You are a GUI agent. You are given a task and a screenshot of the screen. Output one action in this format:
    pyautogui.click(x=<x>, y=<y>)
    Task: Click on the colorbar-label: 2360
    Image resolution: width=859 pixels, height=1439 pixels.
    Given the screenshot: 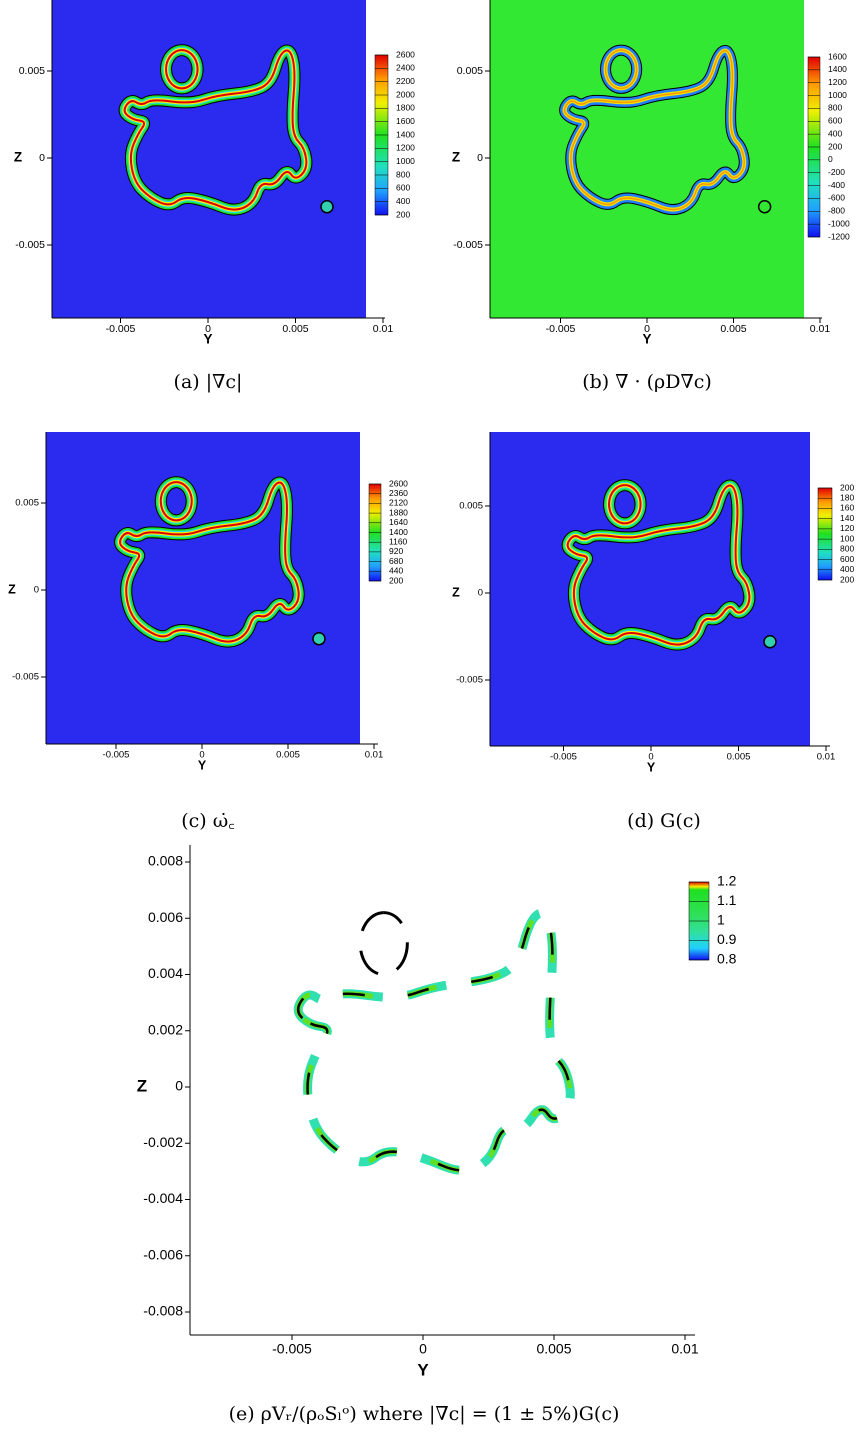 What is the action you would take?
    pyautogui.click(x=398, y=493)
    